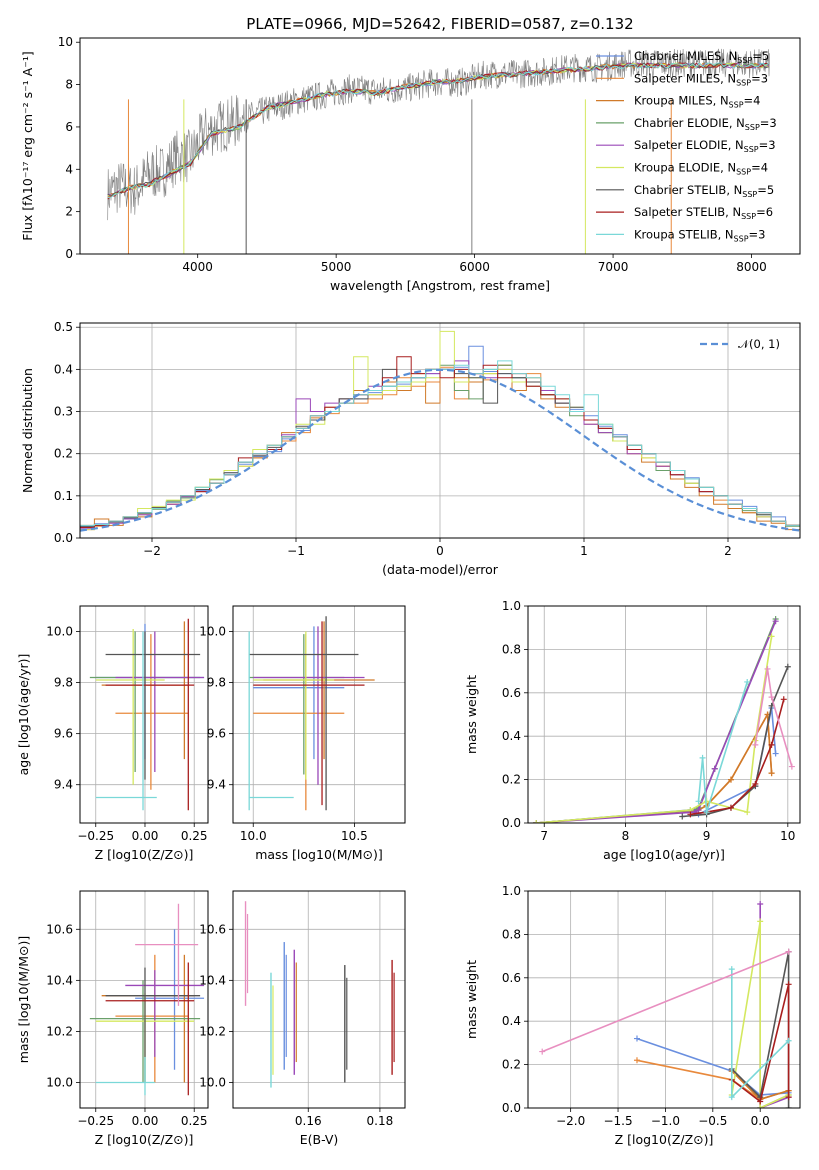 This screenshot has height=1170, width=819. I want to click on x-tick-label: −2.0, so click(570, 1121).